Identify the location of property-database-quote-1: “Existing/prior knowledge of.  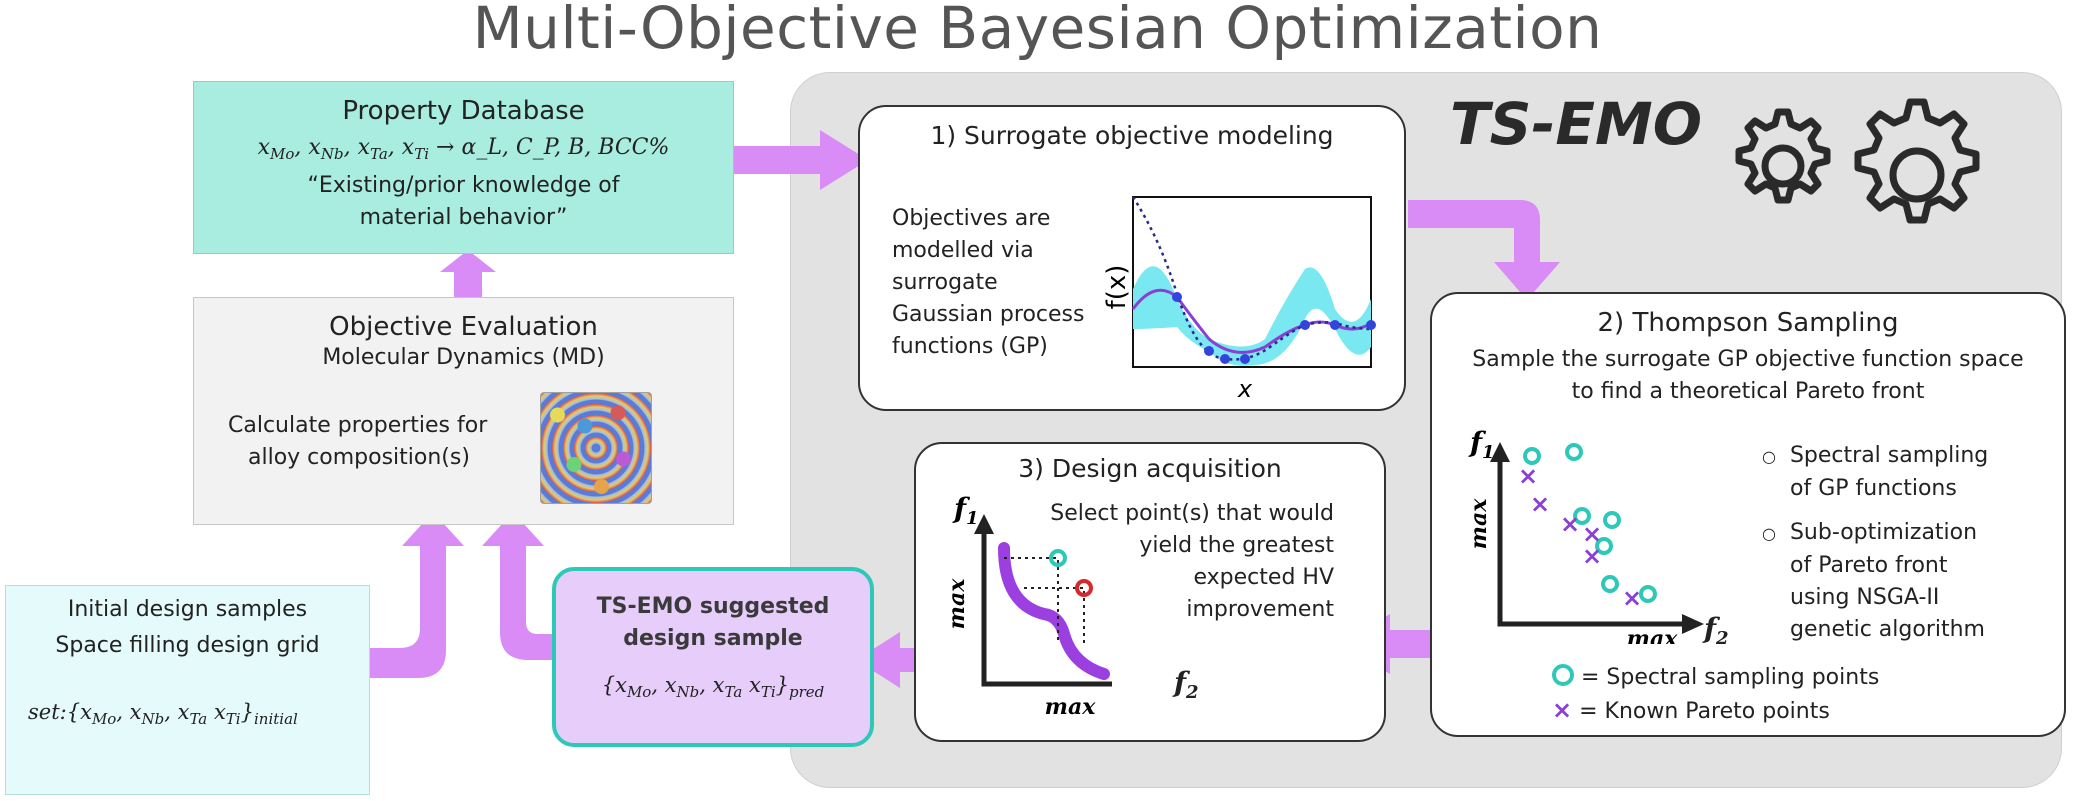
(463, 185).